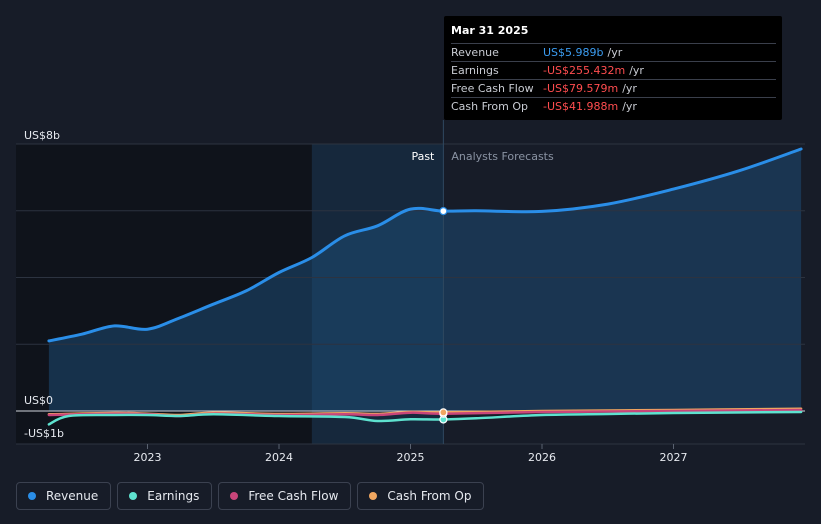 This screenshot has height=524, width=821. What do you see at coordinates (573, 52) in the screenshot?
I see `tooltip-value: US$5.989b` at bounding box center [573, 52].